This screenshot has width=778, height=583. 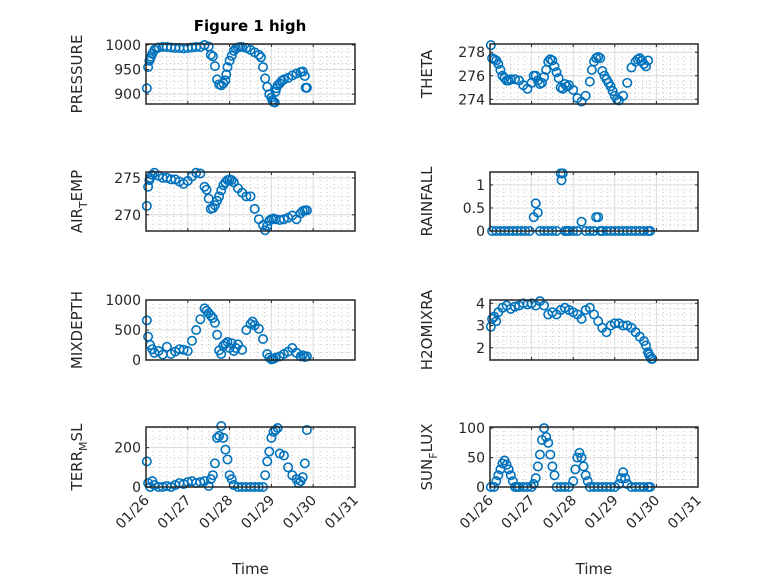 What do you see at coordinates (427, 329) in the screenshot?
I see `y-axis-label: H2OMIXRA` at bounding box center [427, 329].